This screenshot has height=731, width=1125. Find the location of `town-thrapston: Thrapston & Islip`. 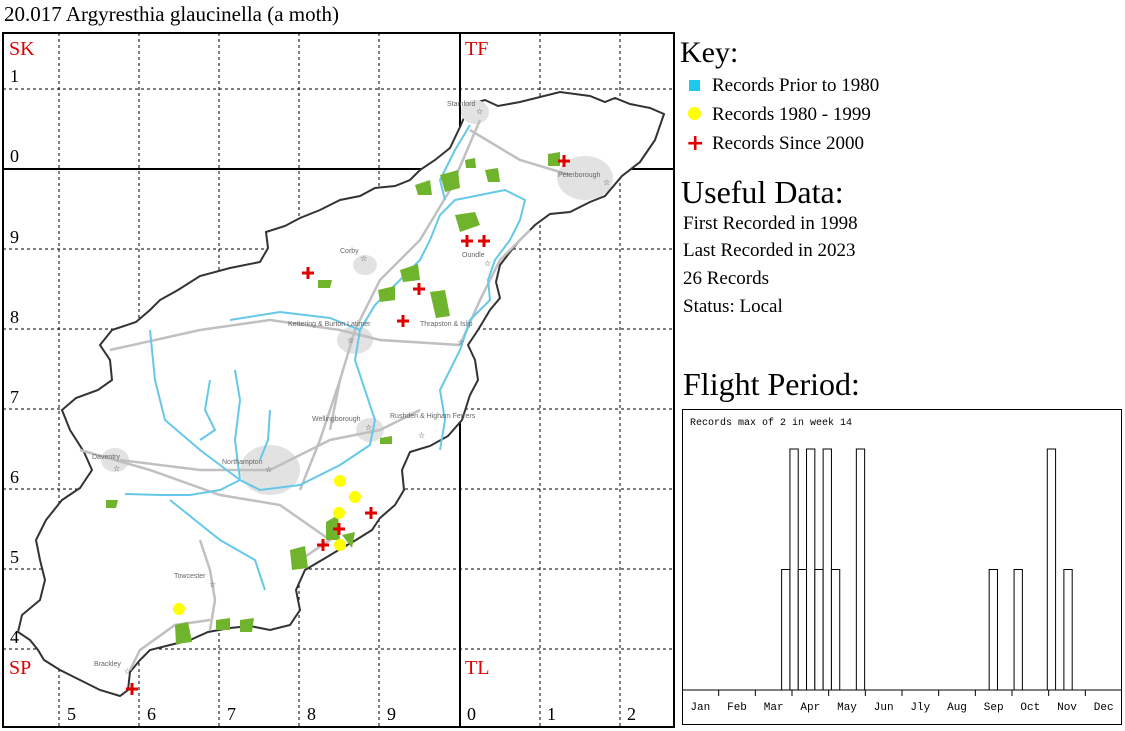

town-thrapston: Thrapston & Islip is located at coordinates (446, 324).